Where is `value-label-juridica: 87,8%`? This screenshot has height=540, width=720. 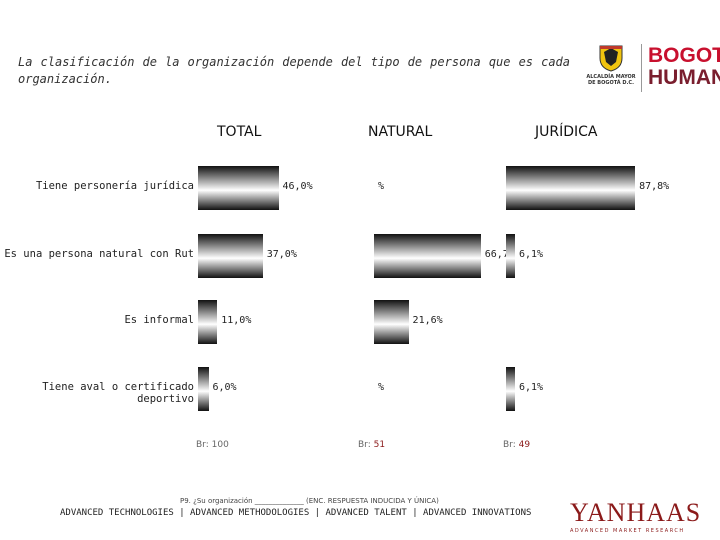
value-label-juridica: 87,8% is located at coordinates (654, 186).